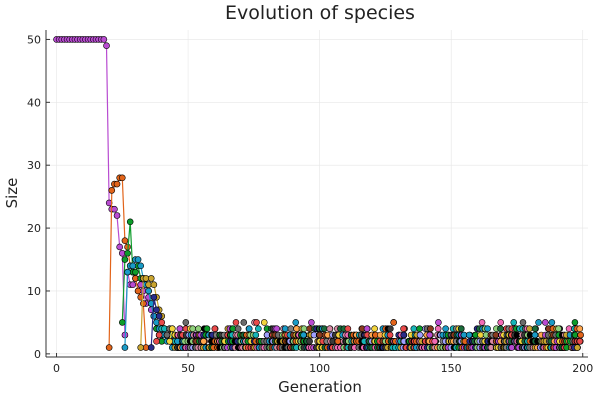  What do you see at coordinates (12, 193) in the screenshot?
I see `y-axis-label: Size` at bounding box center [12, 193].